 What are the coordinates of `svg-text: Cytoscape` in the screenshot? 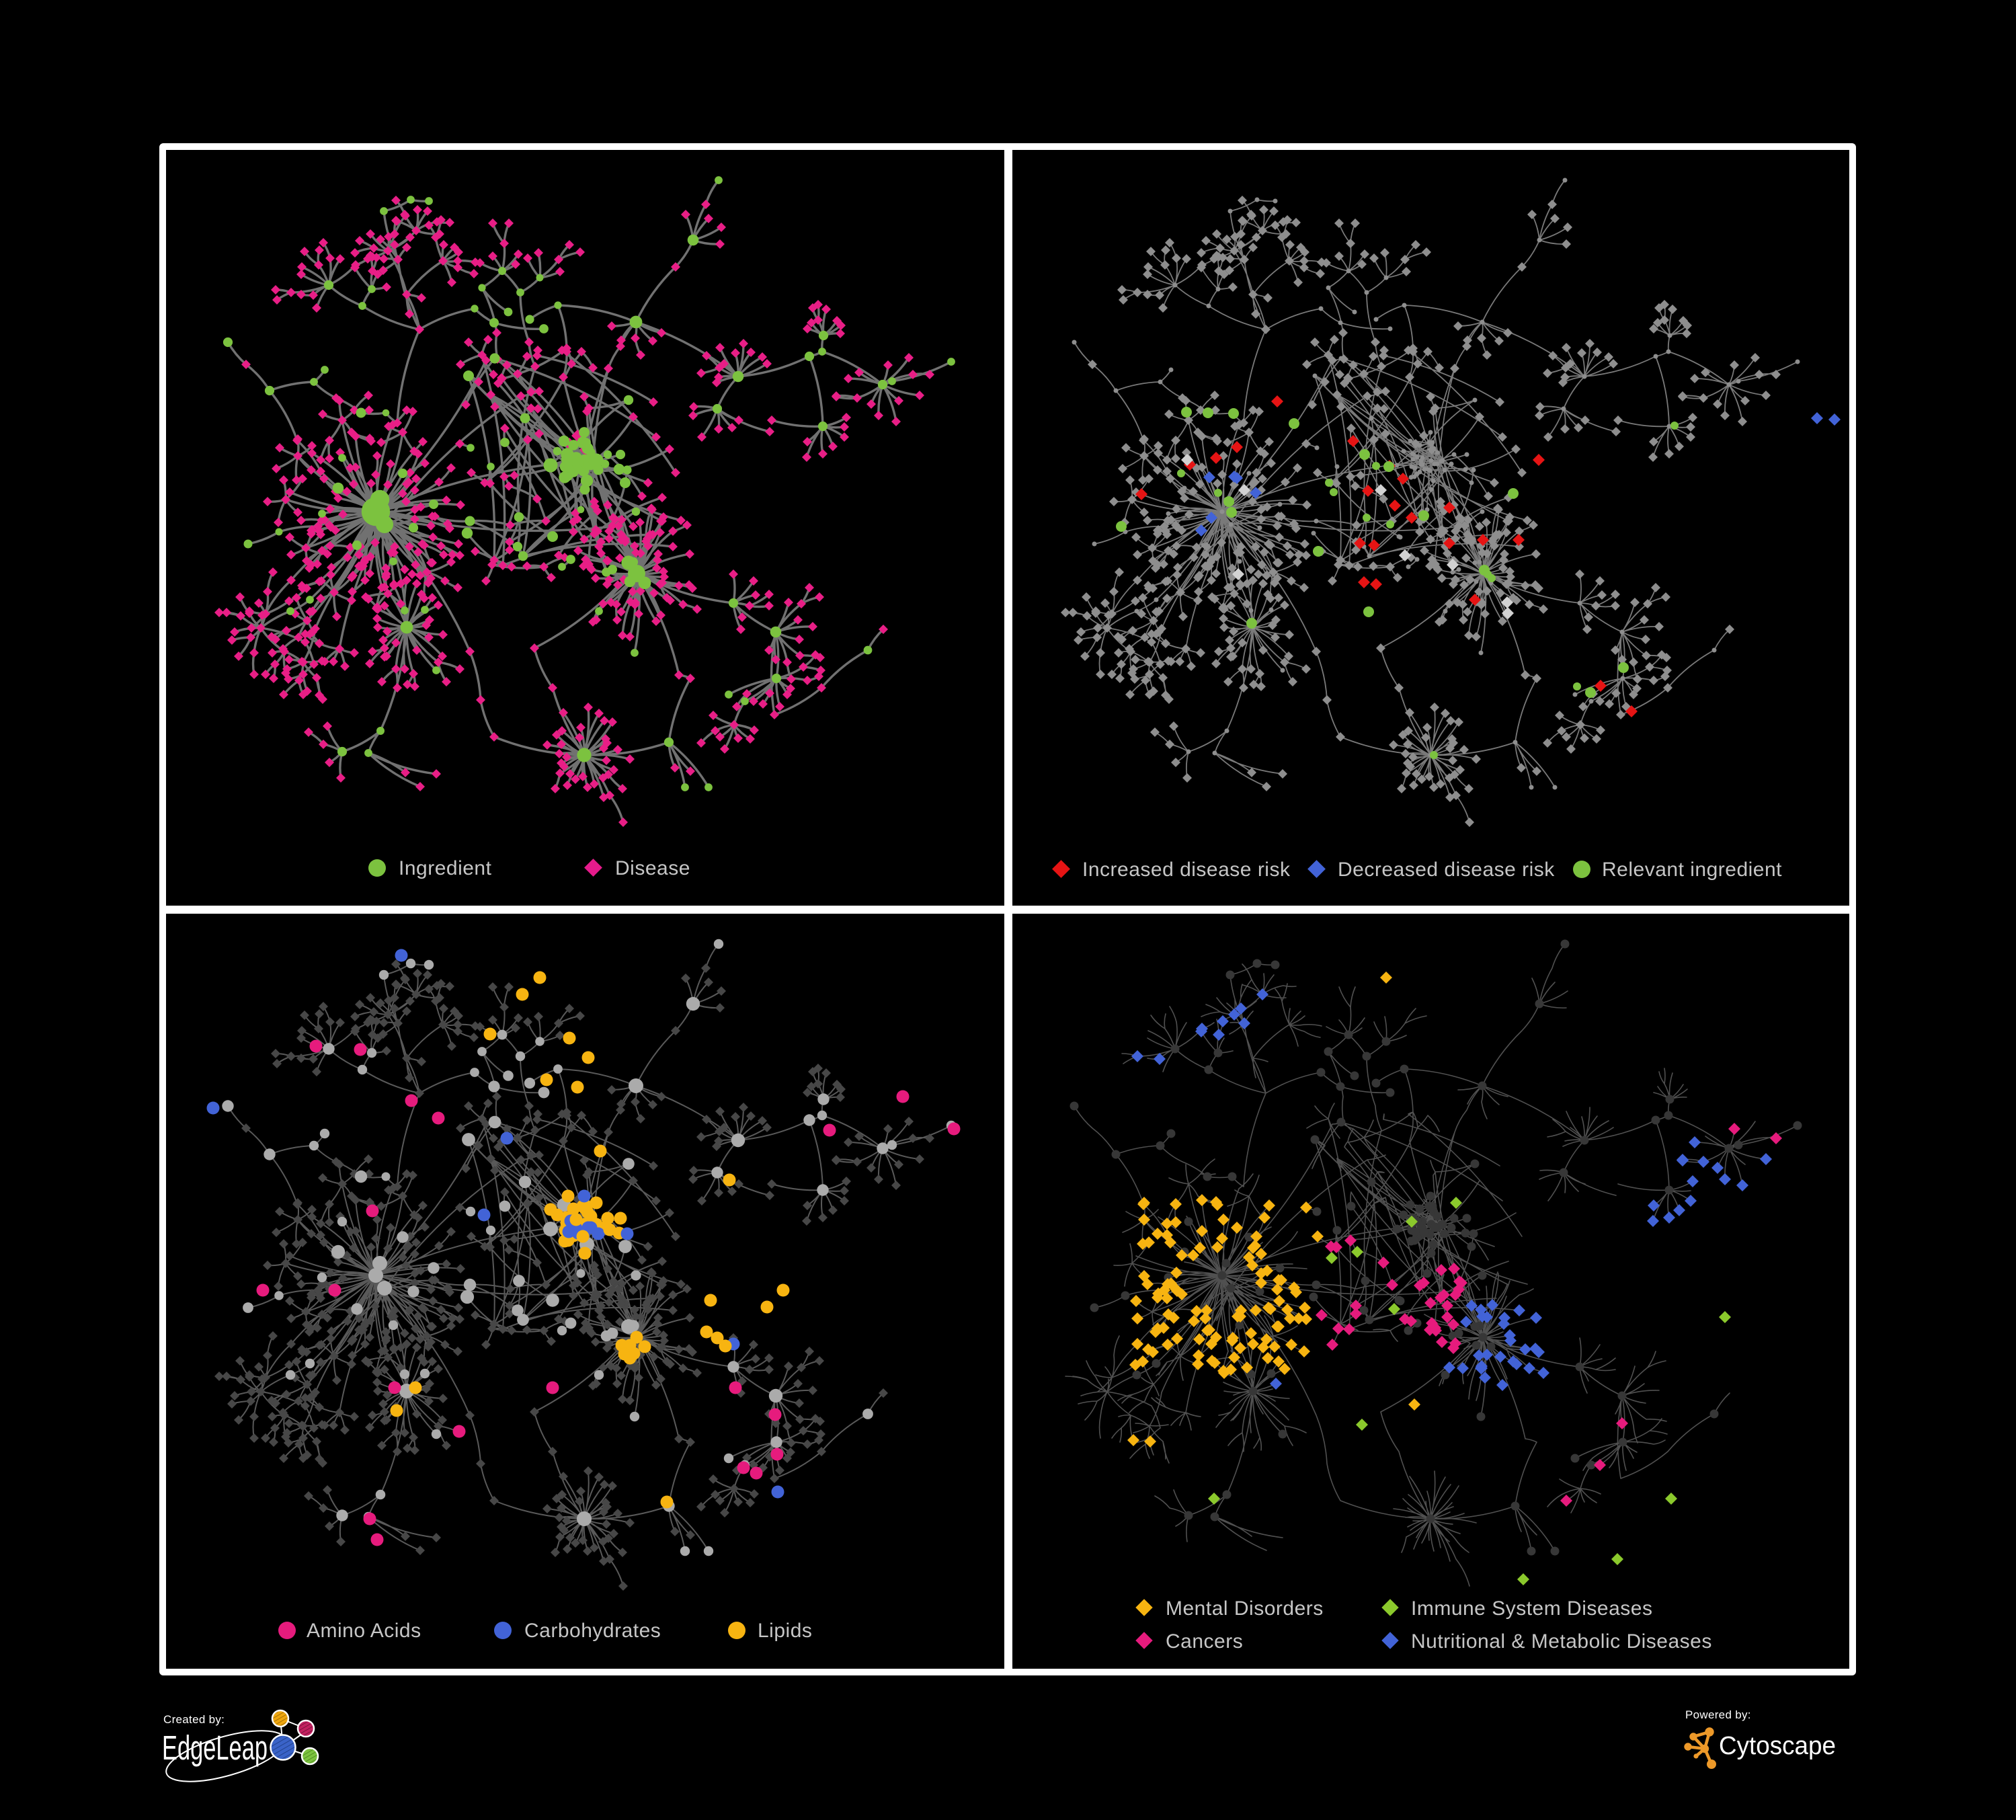 It's located at (1777, 1746).